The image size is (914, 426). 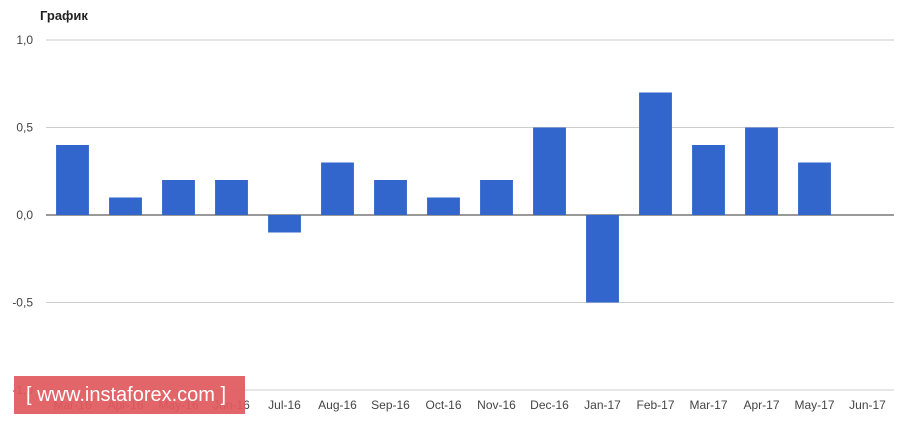 What do you see at coordinates (22, 303) in the screenshot?
I see `y-tick-label: -0,5` at bounding box center [22, 303].